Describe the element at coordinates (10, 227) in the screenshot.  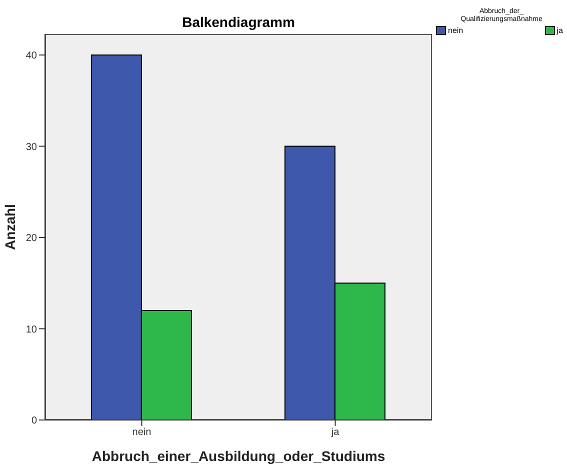
I see `y-axis-title: Anzahl` at that location.